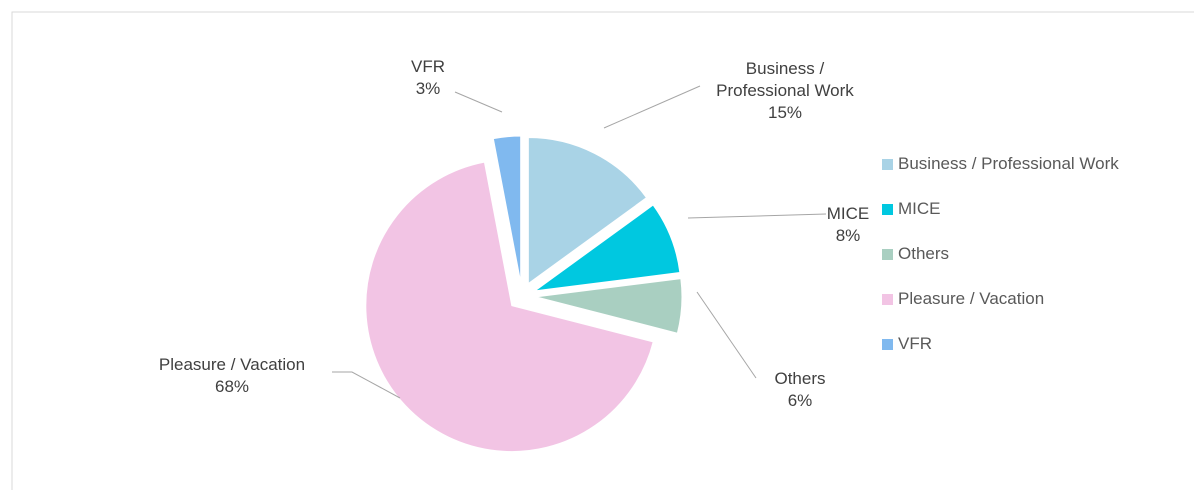  I want to click on data-label-name: MICE, so click(848, 213).